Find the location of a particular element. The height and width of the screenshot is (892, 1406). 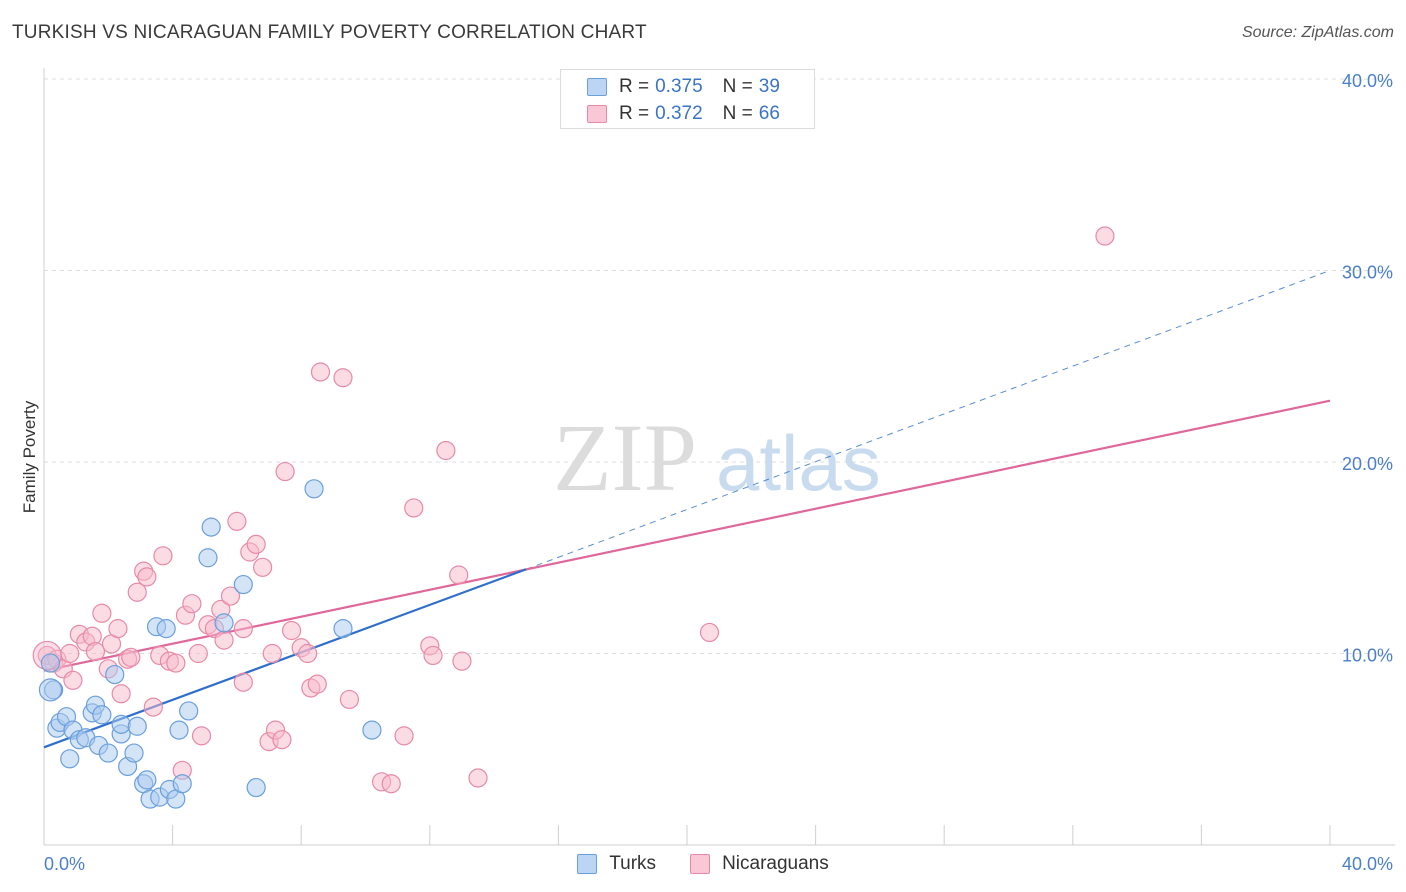

y-tick-label: 10.0% is located at coordinates (1367, 656).